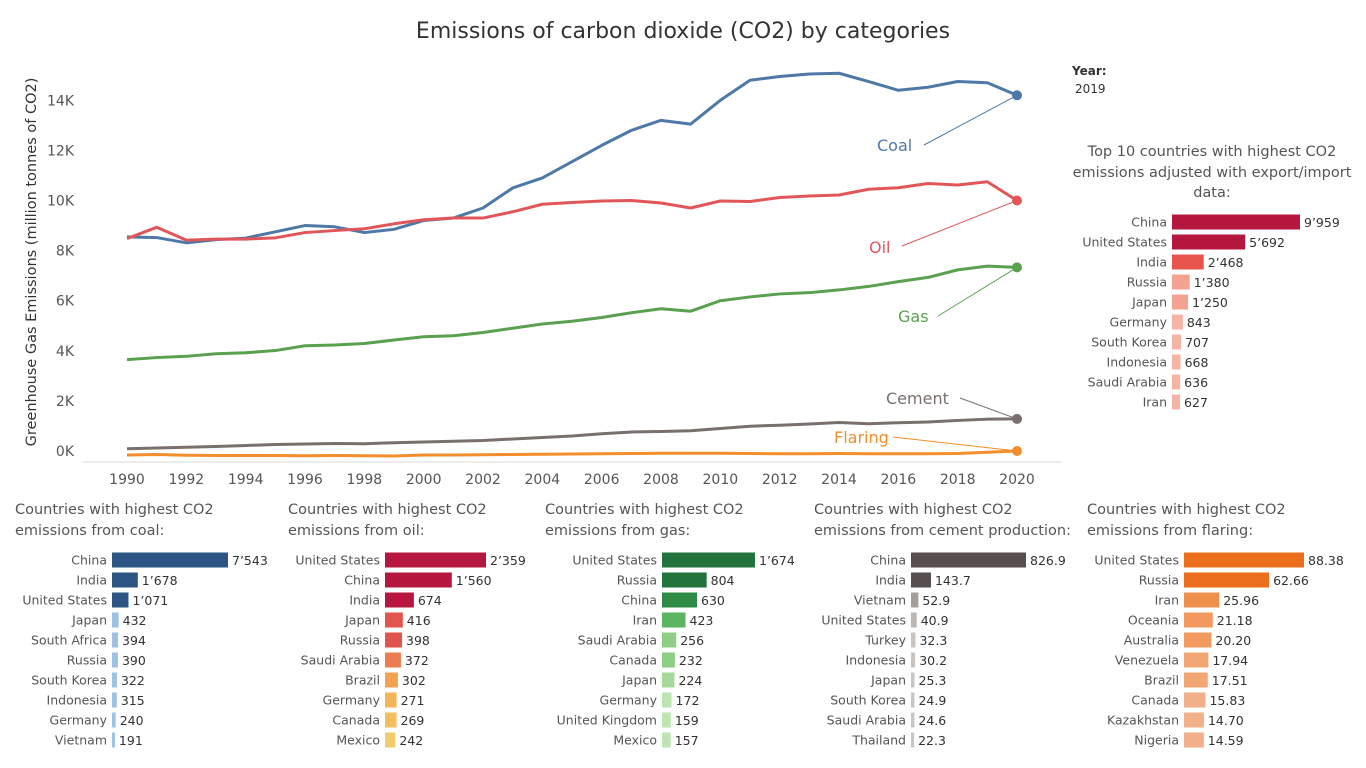 This screenshot has width=1366, height=768. Describe the element at coordinates (1196, 660) in the screenshot. I see `bar-venezuela` at that location.